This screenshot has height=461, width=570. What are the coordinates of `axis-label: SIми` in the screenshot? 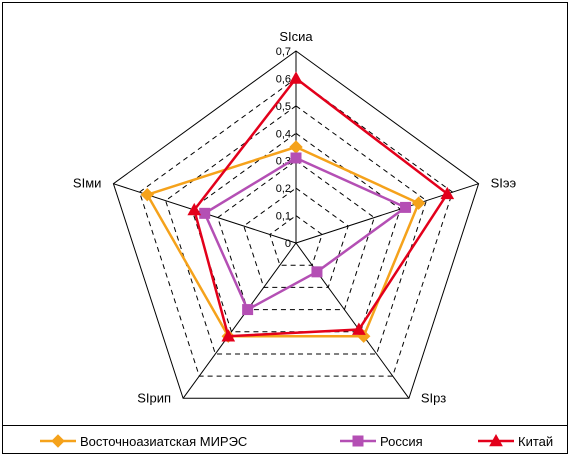 It's located at (87, 183).